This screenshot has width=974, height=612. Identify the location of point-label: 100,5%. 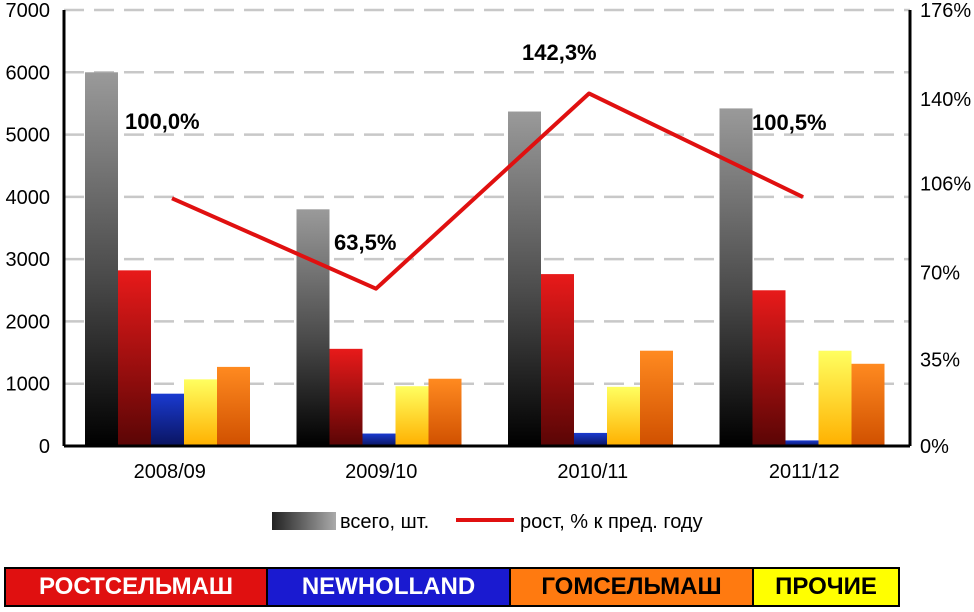
(789, 122).